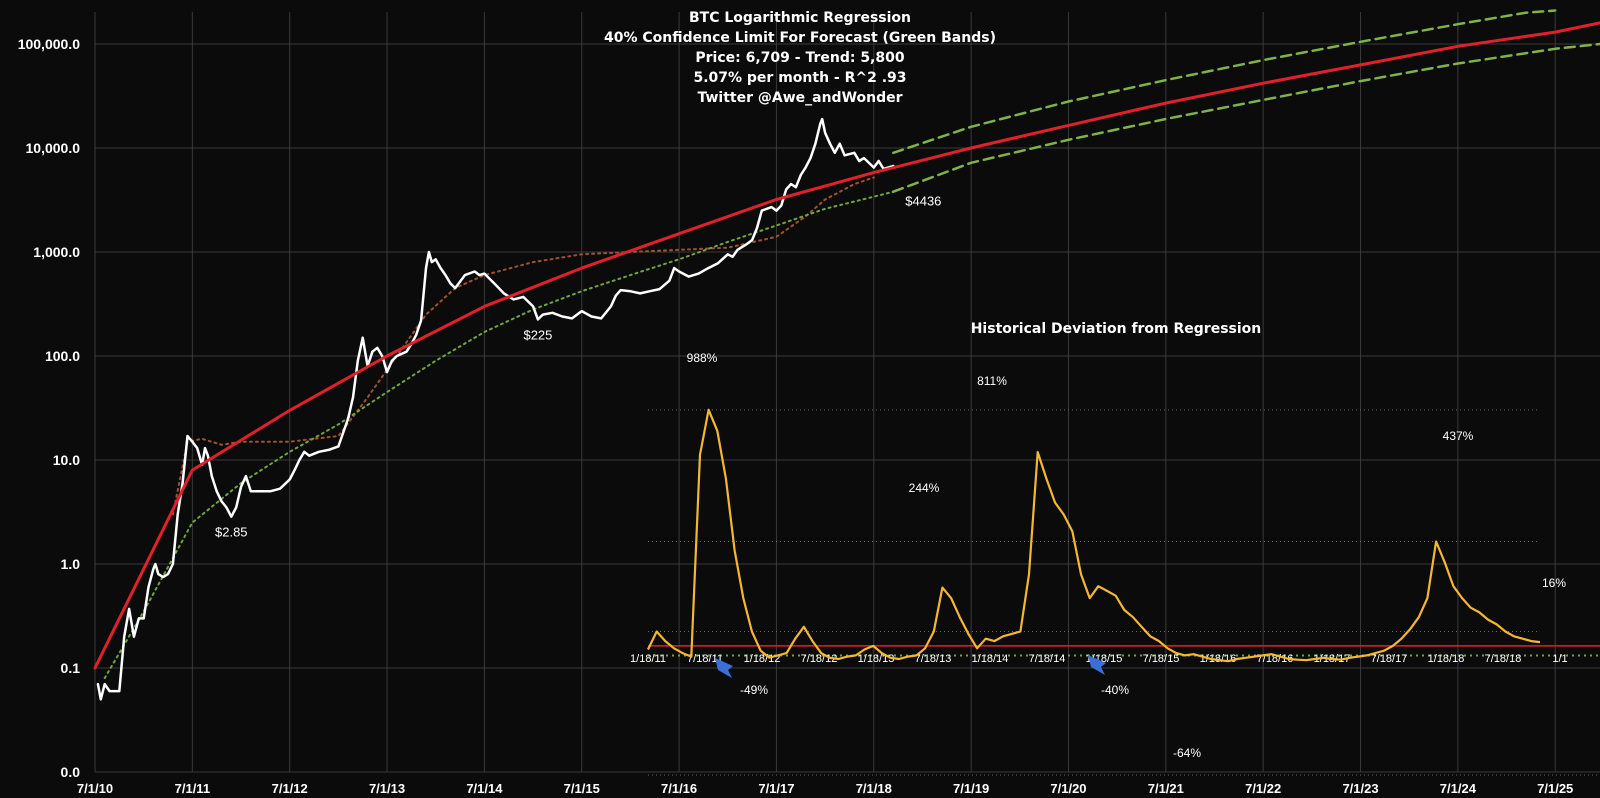 The width and height of the screenshot is (1600, 798). Describe the element at coordinates (933, 659) in the screenshot. I see `inset-x-label: 7/18/13` at that location.